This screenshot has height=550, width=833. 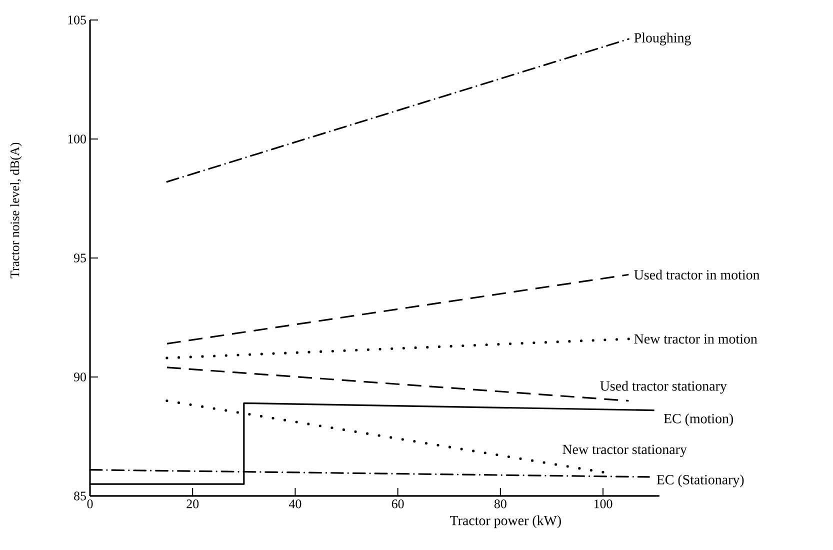 What do you see at coordinates (699, 419) in the screenshot?
I see `series-label: EC (motion)` at bounding box center [699, 419].